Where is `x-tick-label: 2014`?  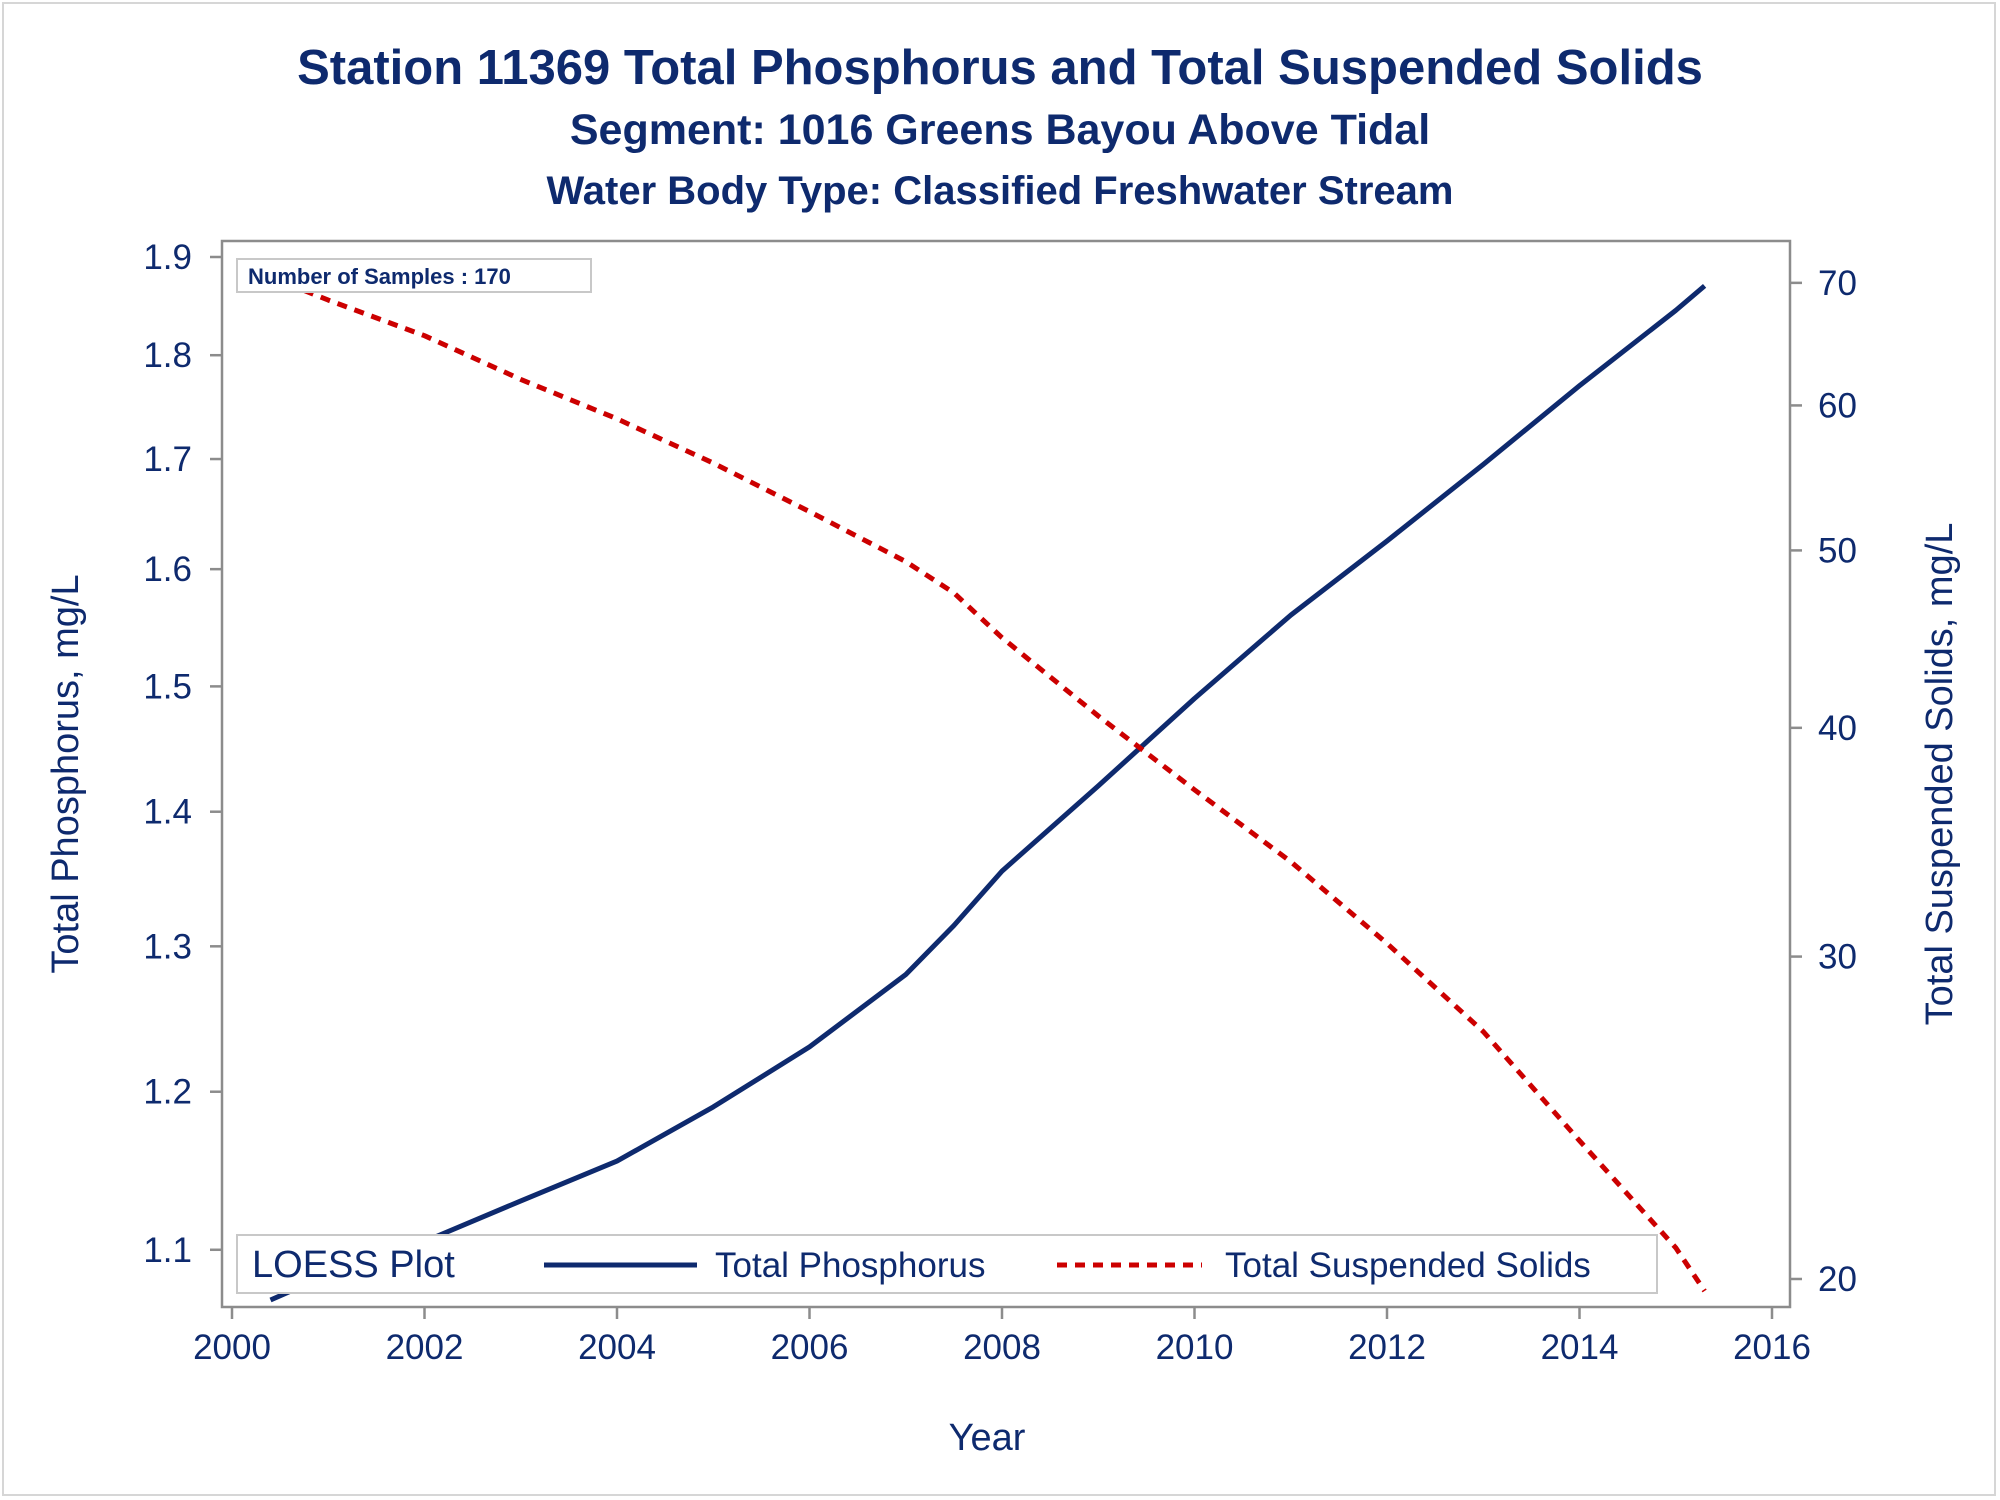
x-tick-label: 2014 is located at coordinates (1580, 1347).